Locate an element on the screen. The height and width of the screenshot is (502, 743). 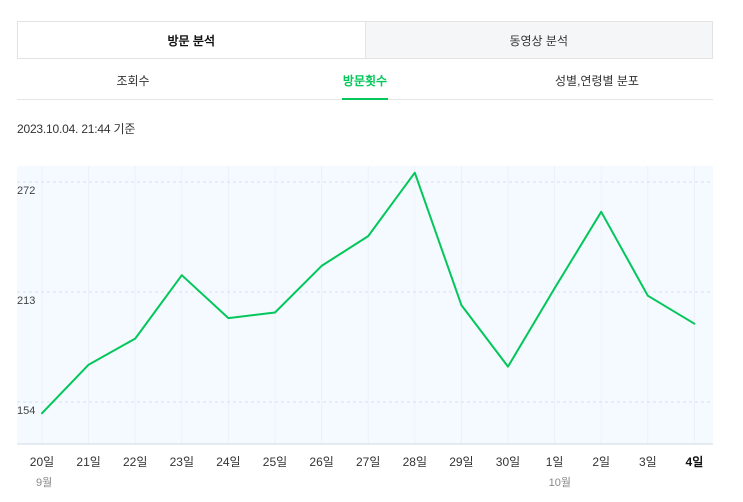
x-tick-label: 3일 is located at coordinates (648, 462).